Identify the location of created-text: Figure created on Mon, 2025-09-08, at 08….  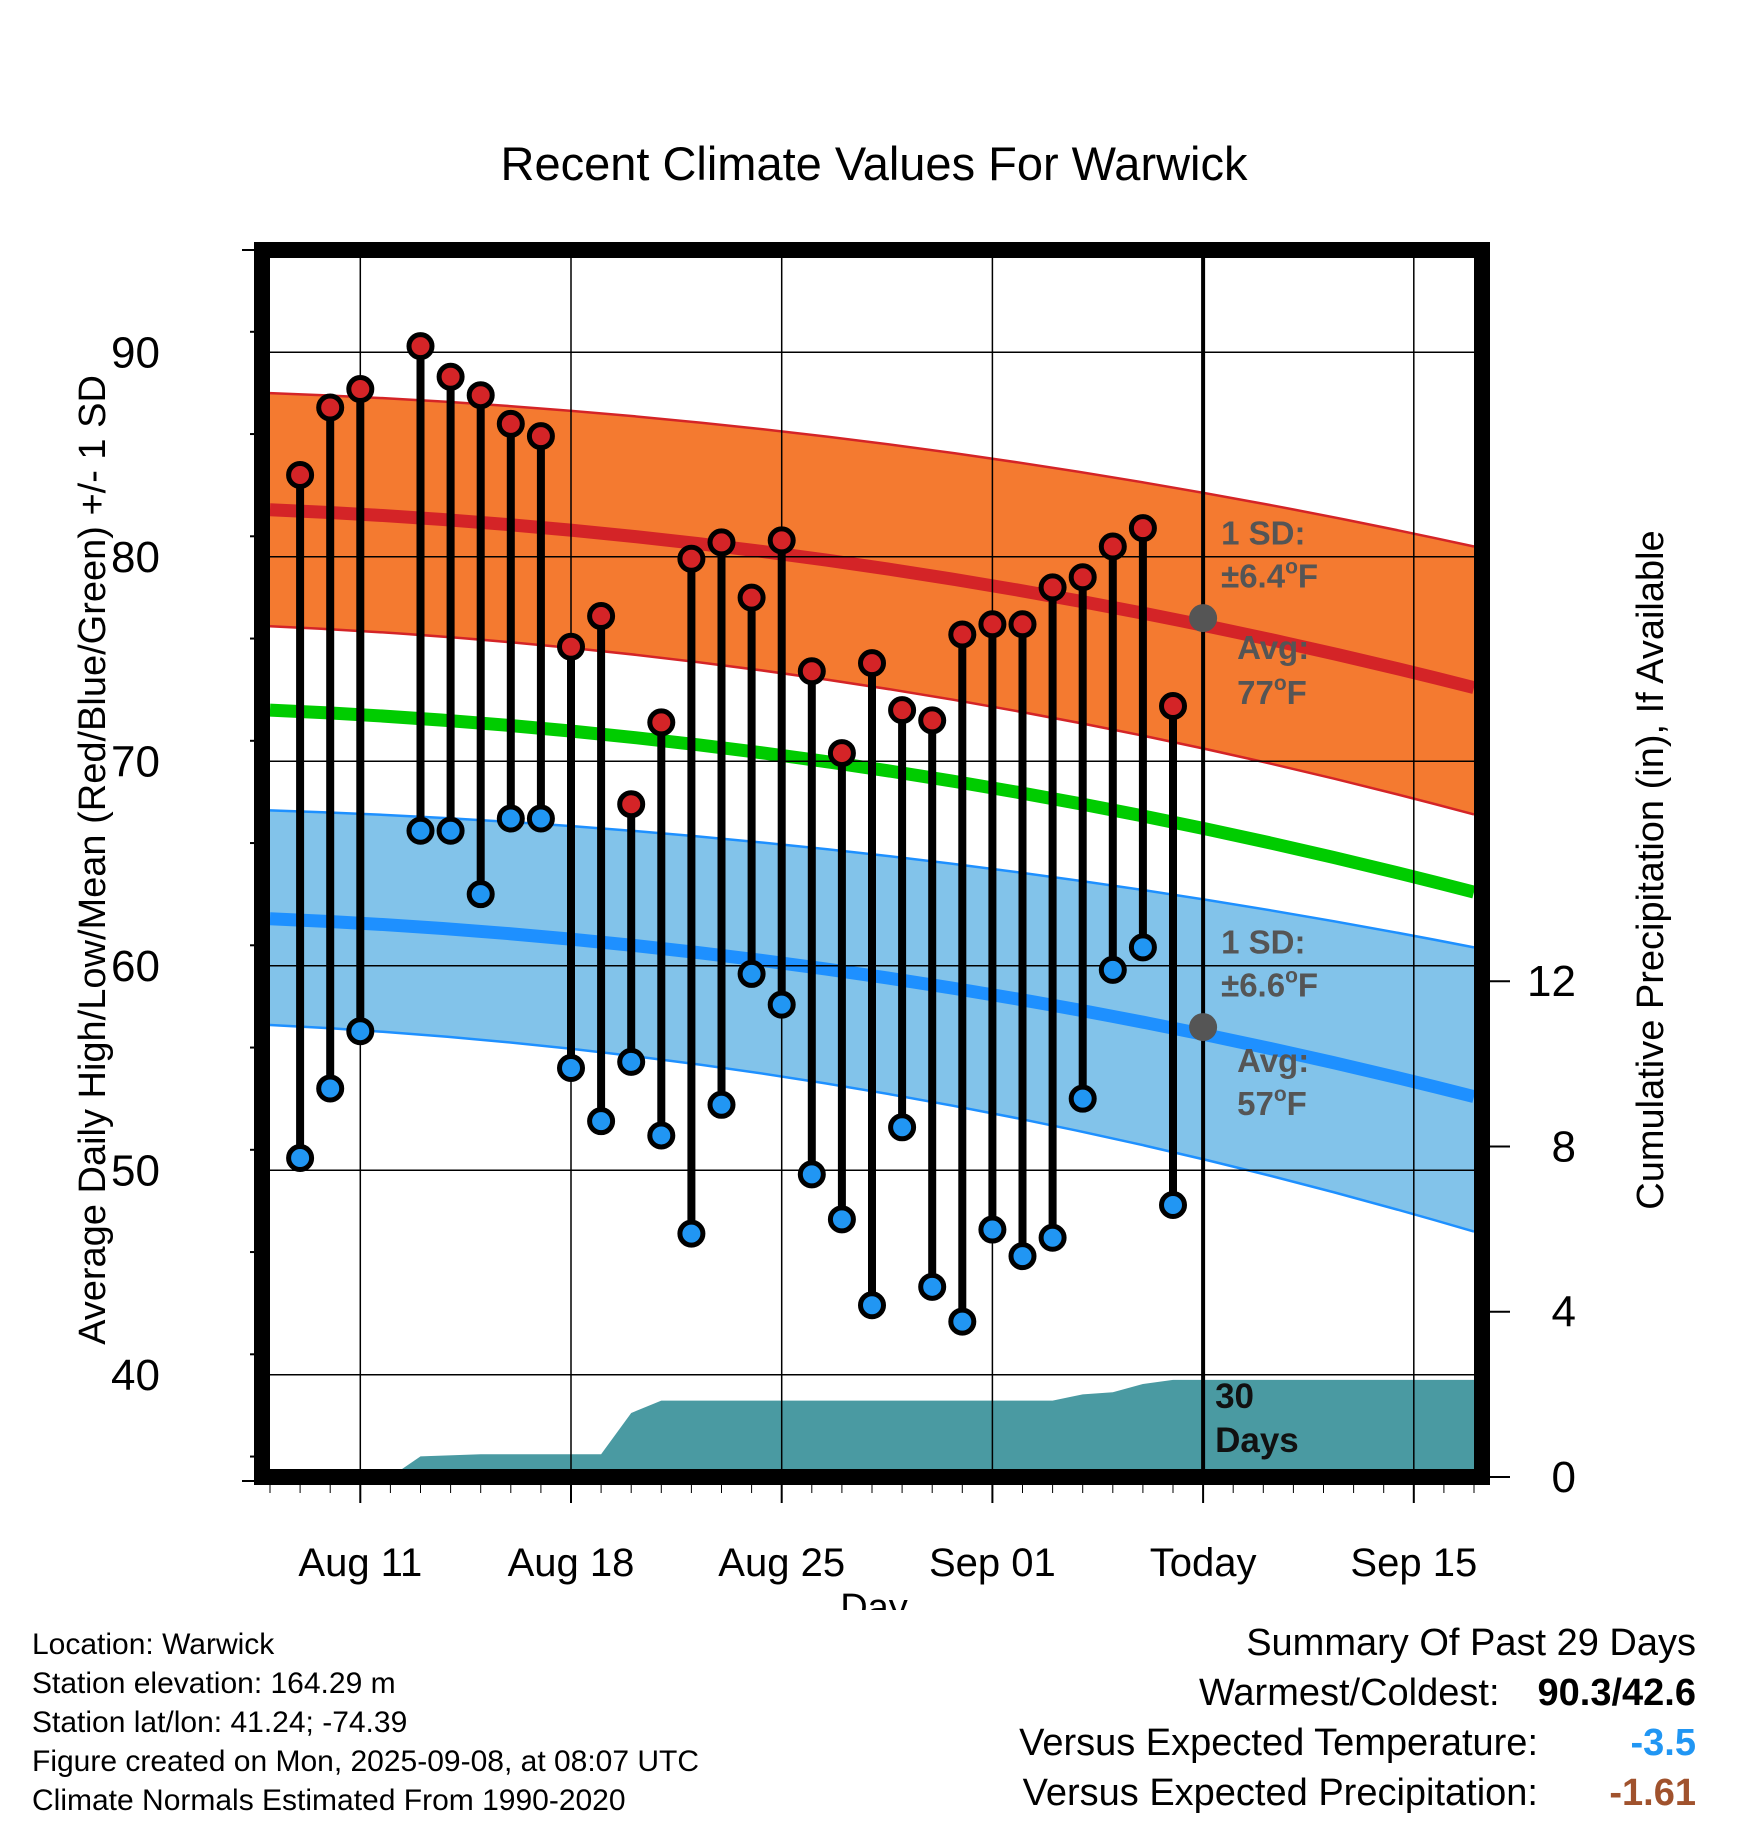
(366, 1761).